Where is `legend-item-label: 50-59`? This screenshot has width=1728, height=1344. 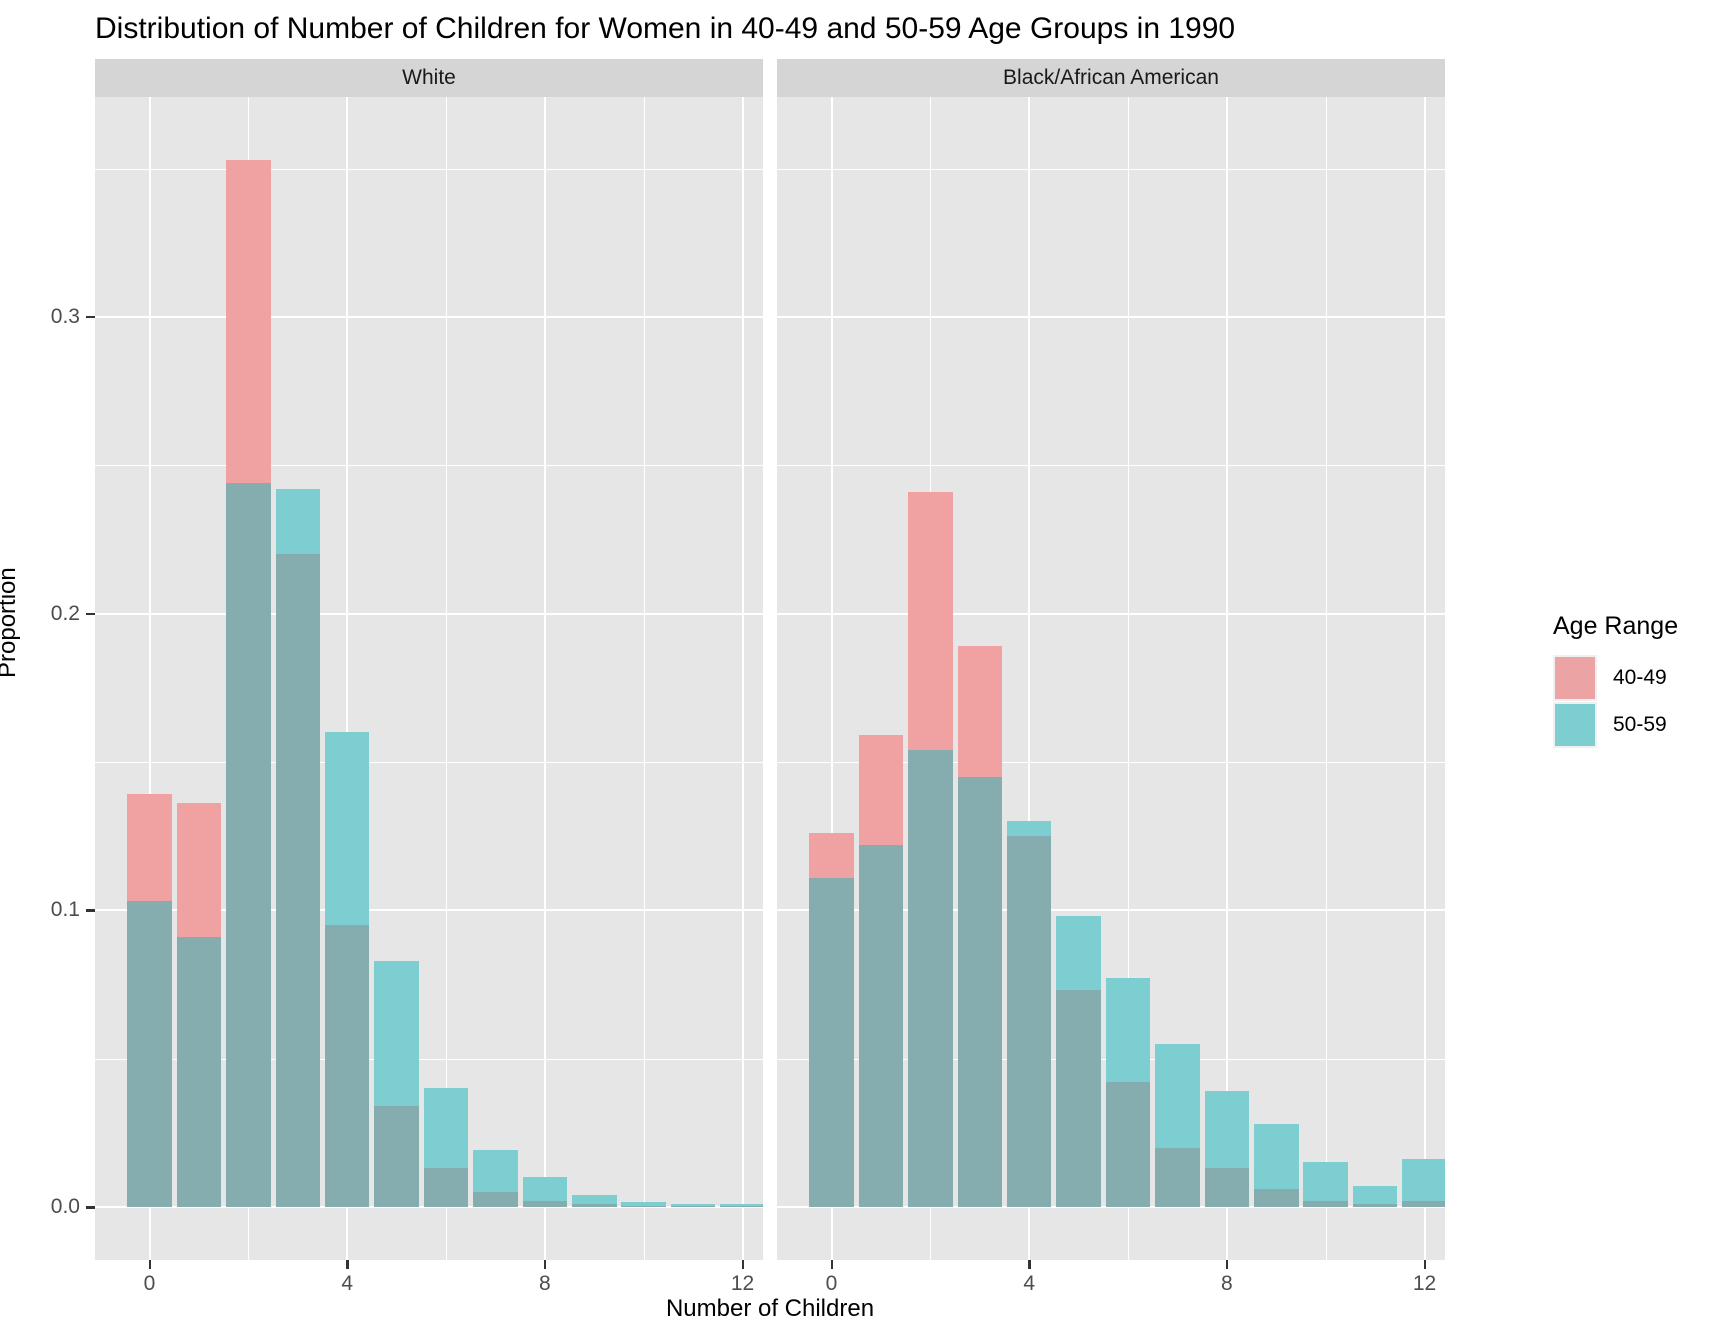
legend-item-label: 50-59 is located at coordinates (1640, 724).